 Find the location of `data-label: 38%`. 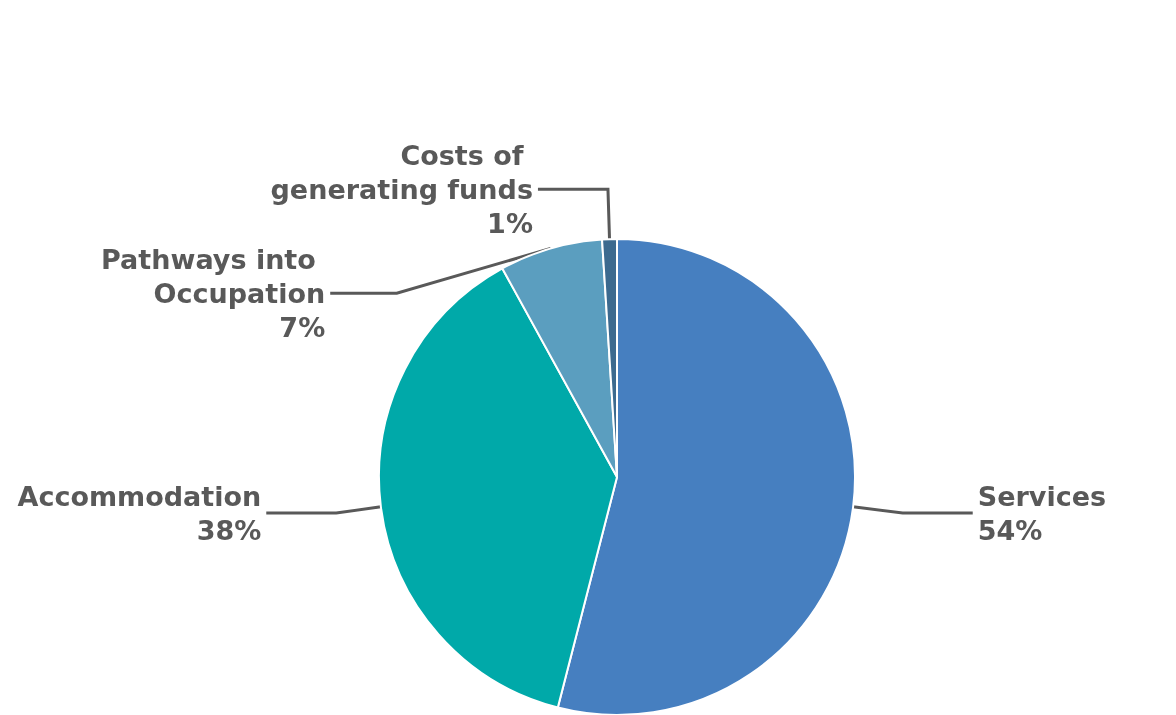

data-label: 38% is located at coordinates (229, 530).